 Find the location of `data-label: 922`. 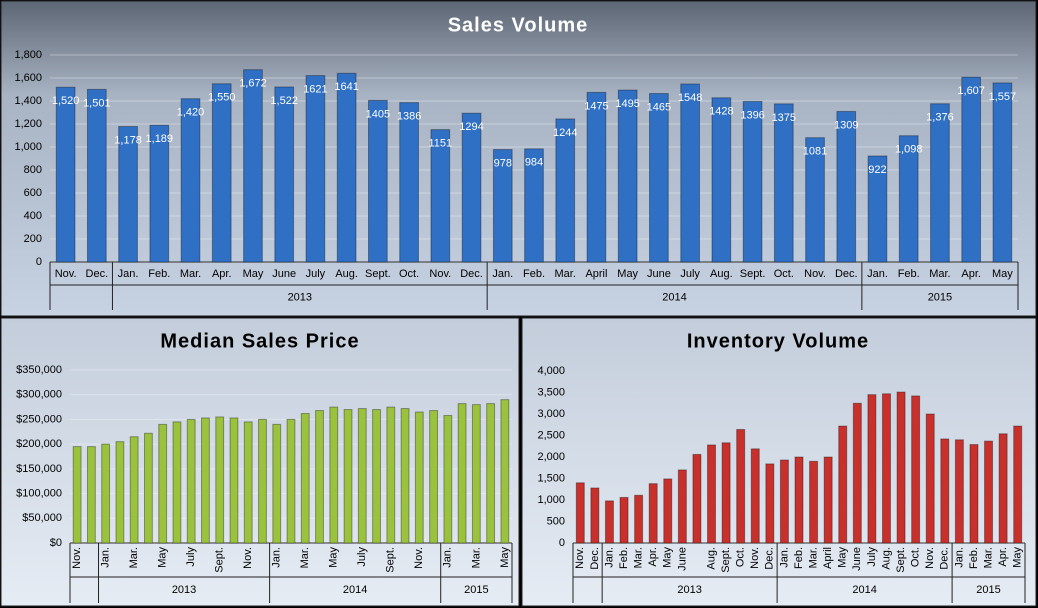

data-label: 922 is located at coordinates (877, 170).